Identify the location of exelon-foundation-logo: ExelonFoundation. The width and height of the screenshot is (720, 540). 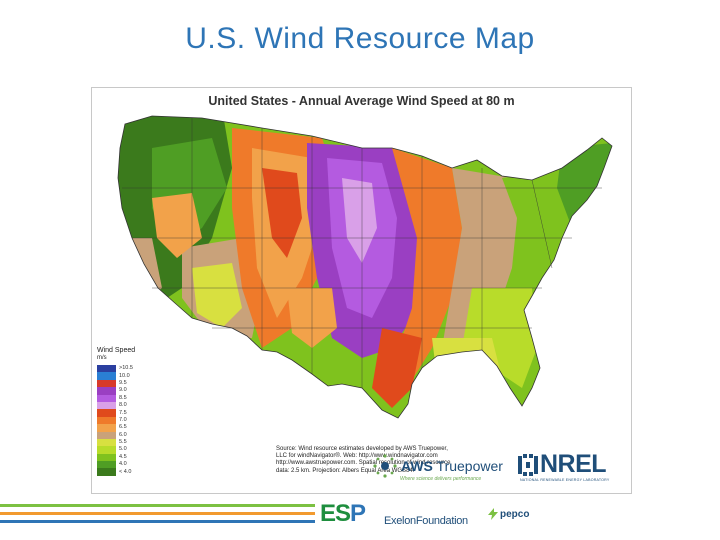
(426, 521).